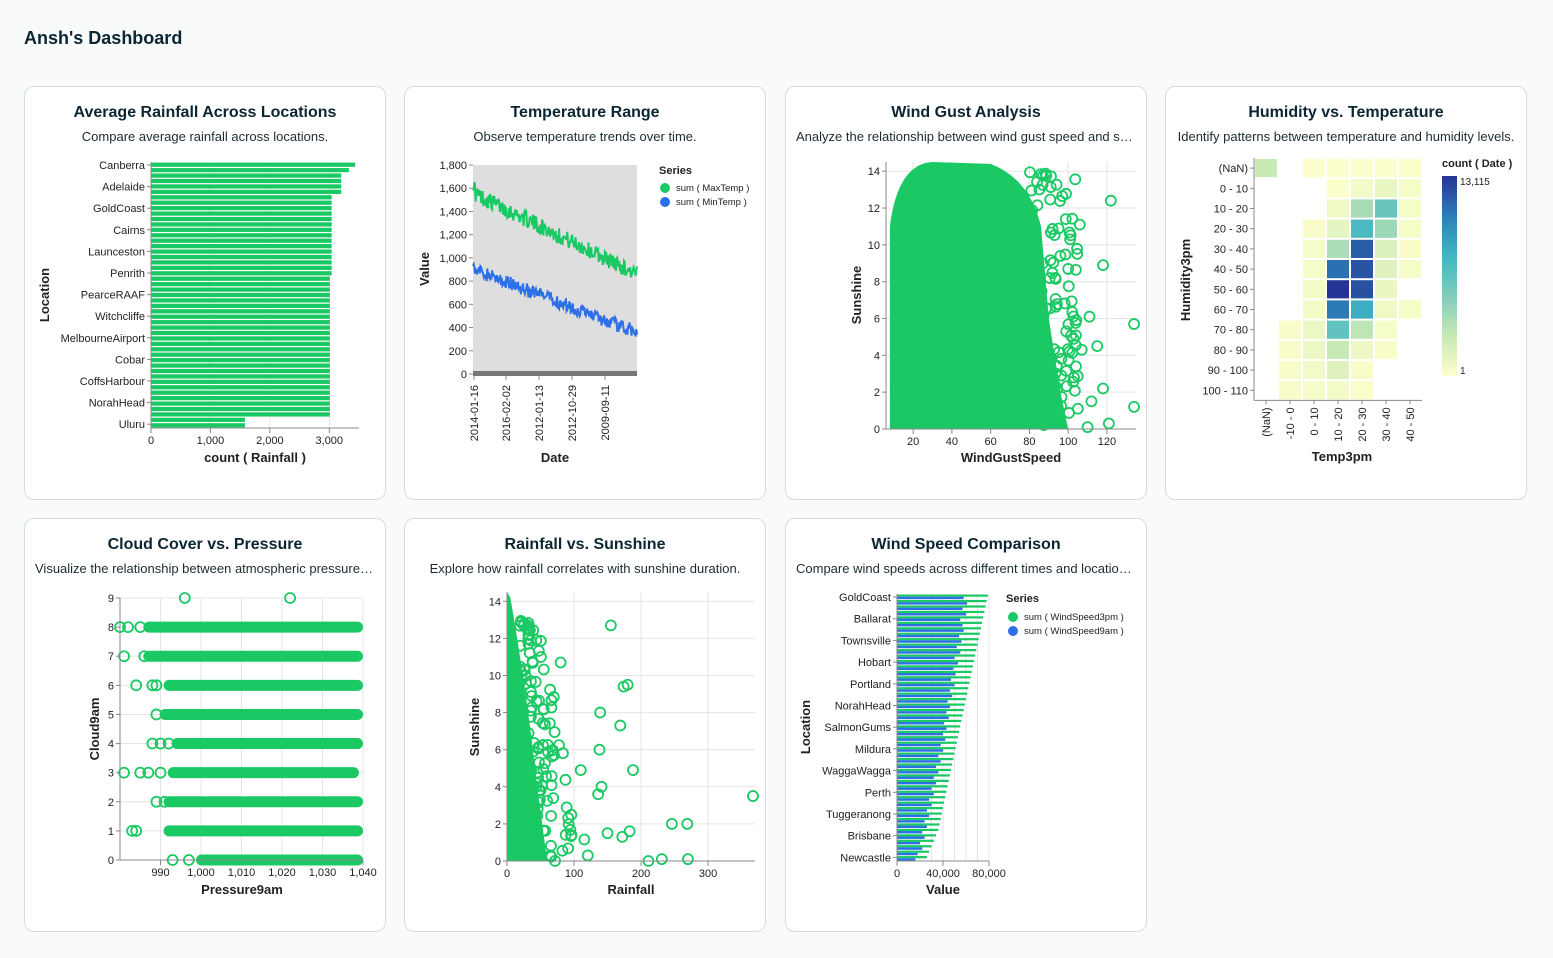 The height and width of the screenshot is (958, 1553). Describe the element at coordinates (498, 825) in the screenshot. I see `y-tick-label: 2` at that location.